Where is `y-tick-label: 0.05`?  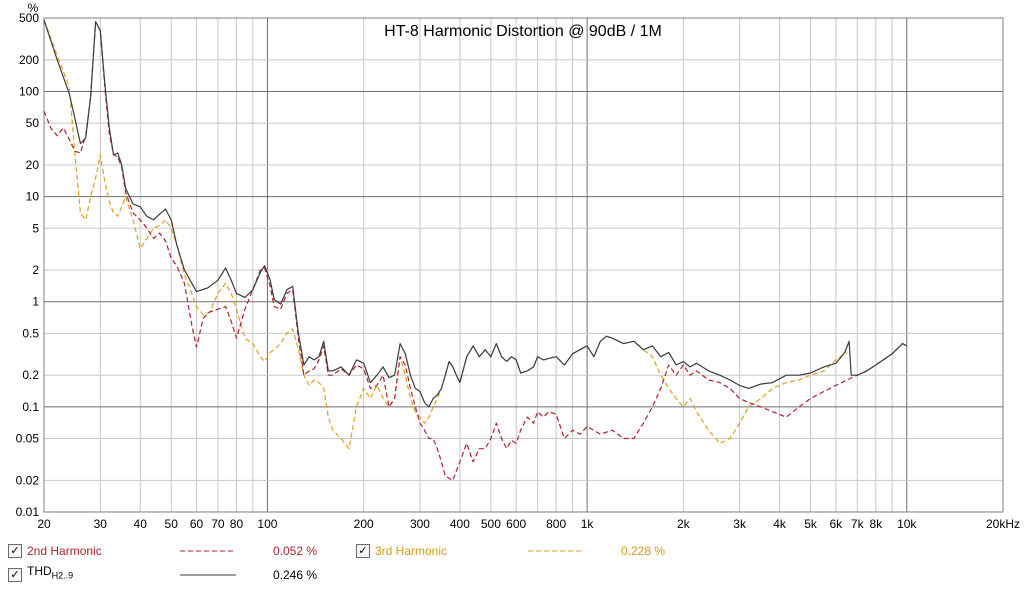 y-tick-label: 0.05 is located at coordinates (28, 439).